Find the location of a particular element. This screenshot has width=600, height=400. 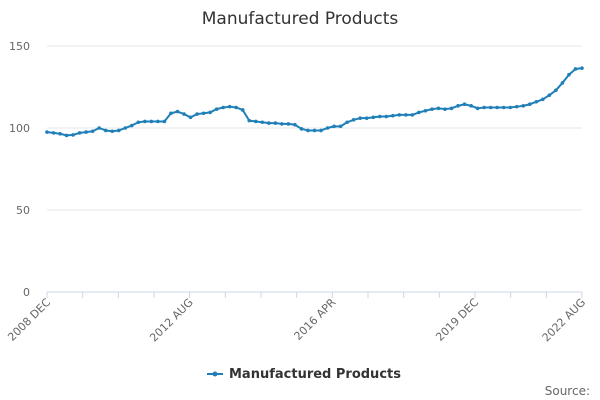

y-tick-label: 150 is located at coordinates (19, 46).